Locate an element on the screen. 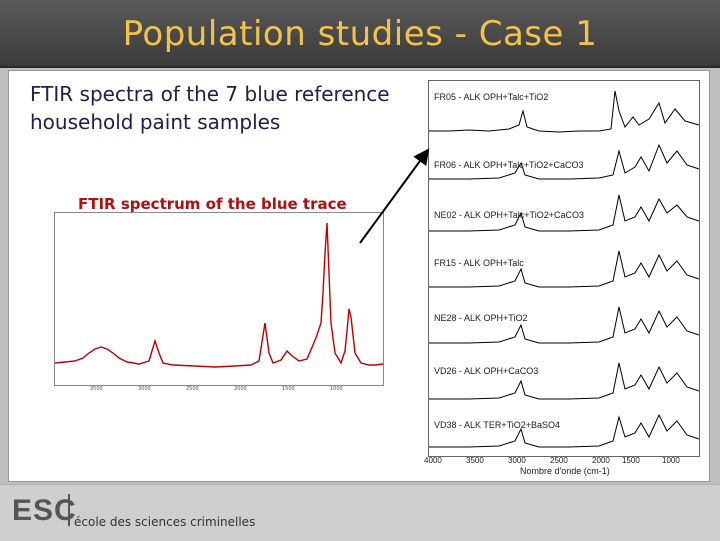 The height and width of the screenshot is (541, 720). axis-tick-4000: 4000 is located at coordinates (433, 460).